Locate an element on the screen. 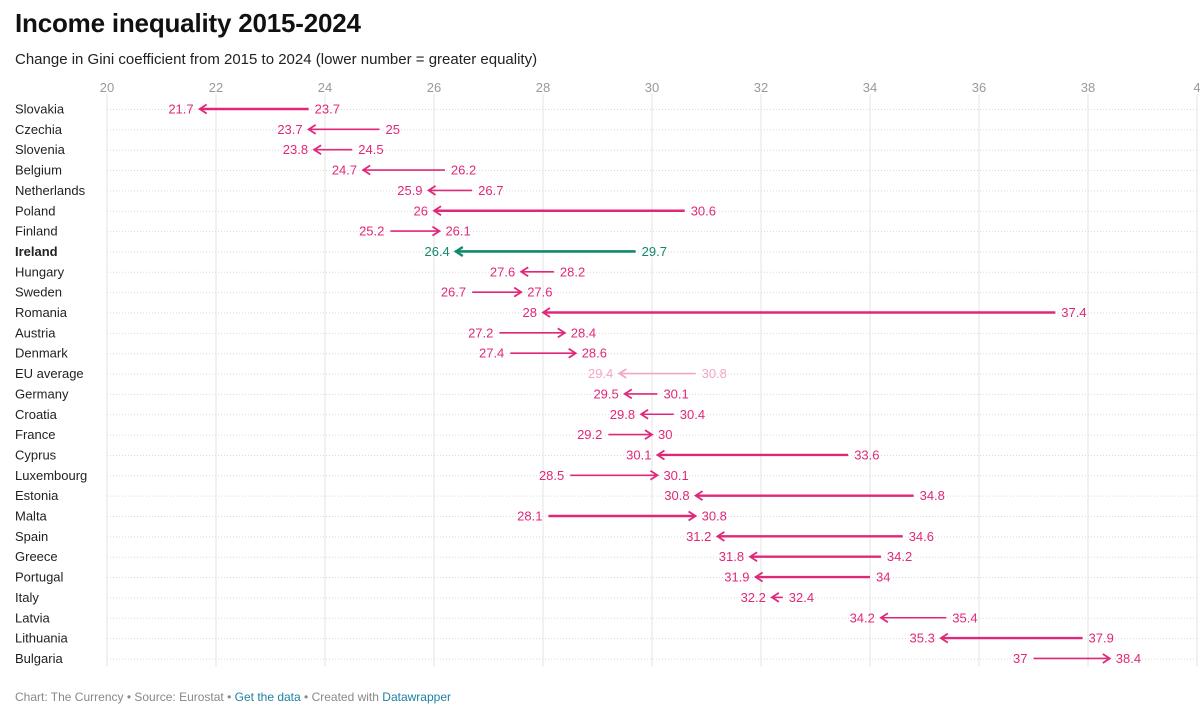  row-label: Bulgaria is located at coordinates (39, 658).